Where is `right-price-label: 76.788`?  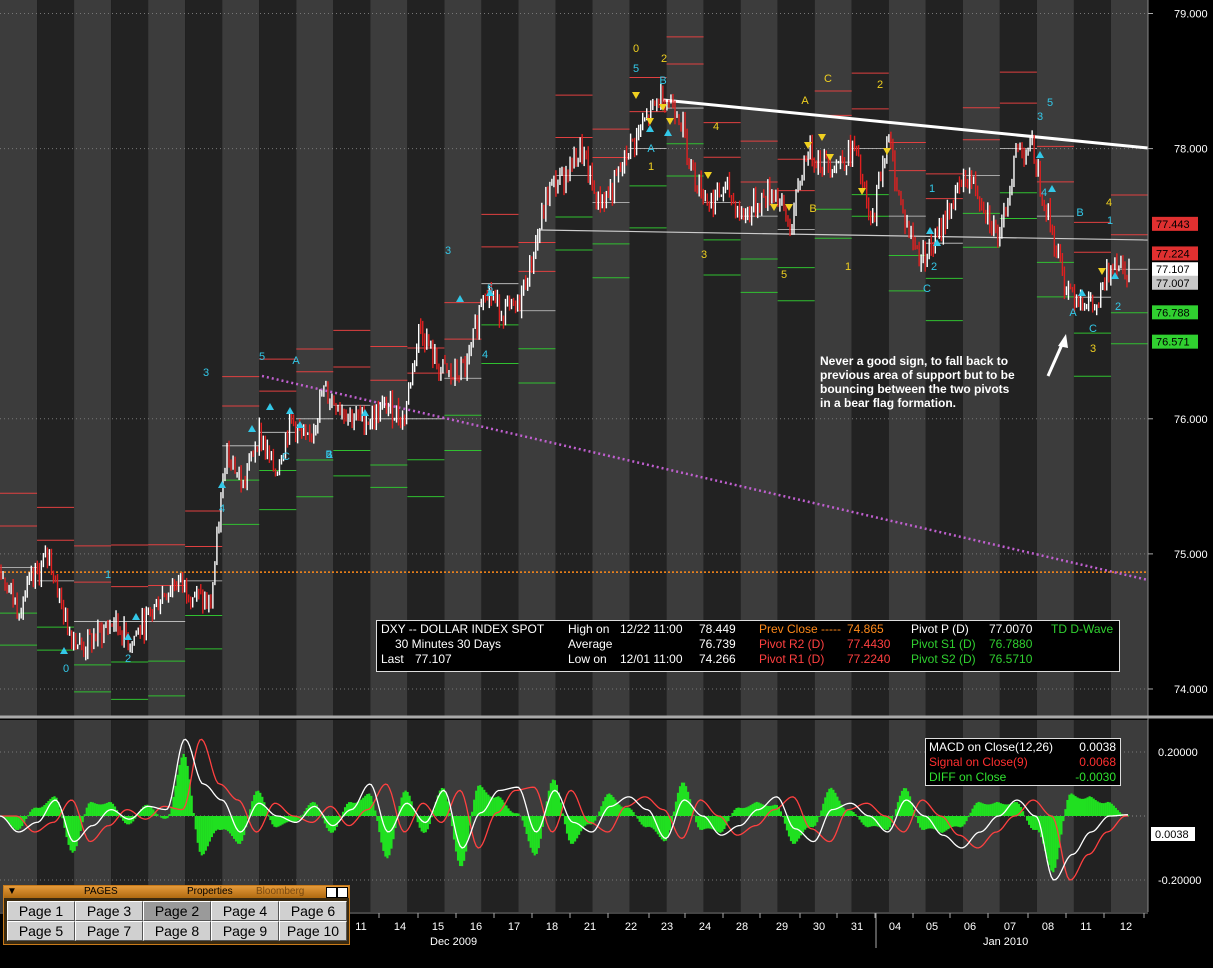
right-price-label: 76.788 is located at coordinates (1175, 312).